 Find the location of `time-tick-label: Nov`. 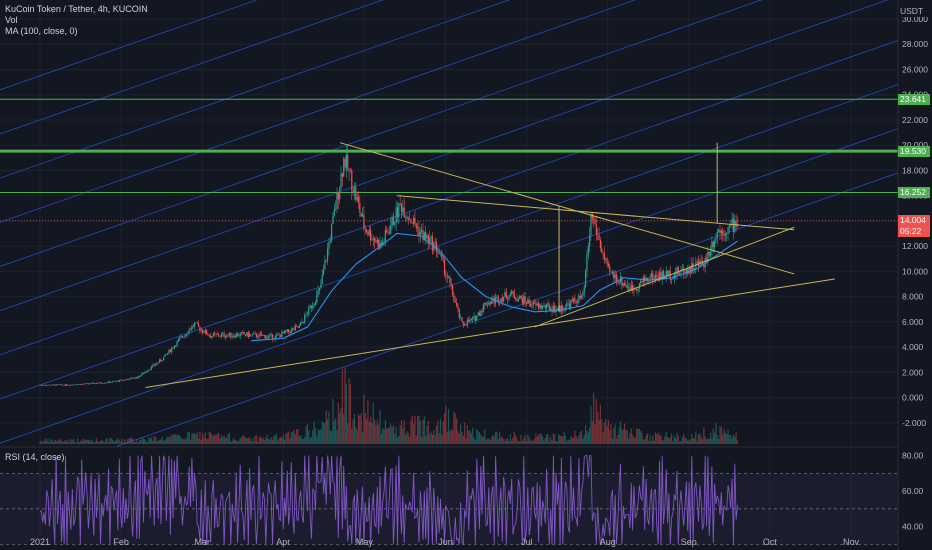

time-tick-label: Nov is located at coordinates (851, 542).